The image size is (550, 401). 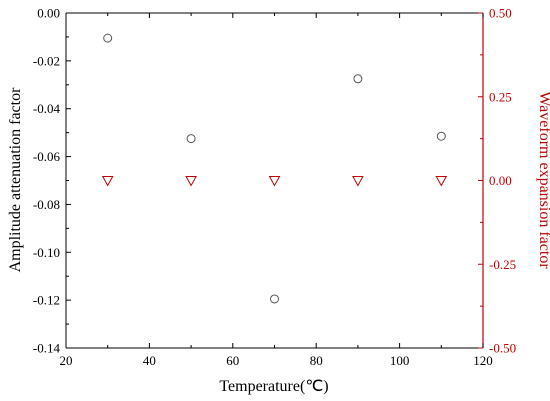 What do you see at coordinates (149, 360) in the screenshot?
I see `x-tick-label: 40` at bounding box center [149, 360].